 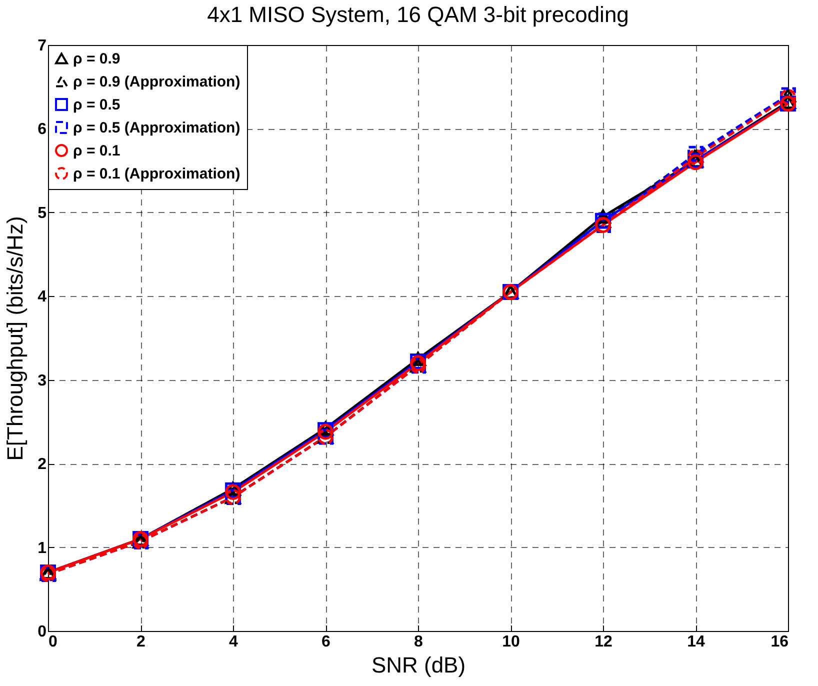 What do you see at coordinates (418, 665) in the screenshot?
I see `x-axis-title: SNR (dB)` at bounding box center [418, 665].